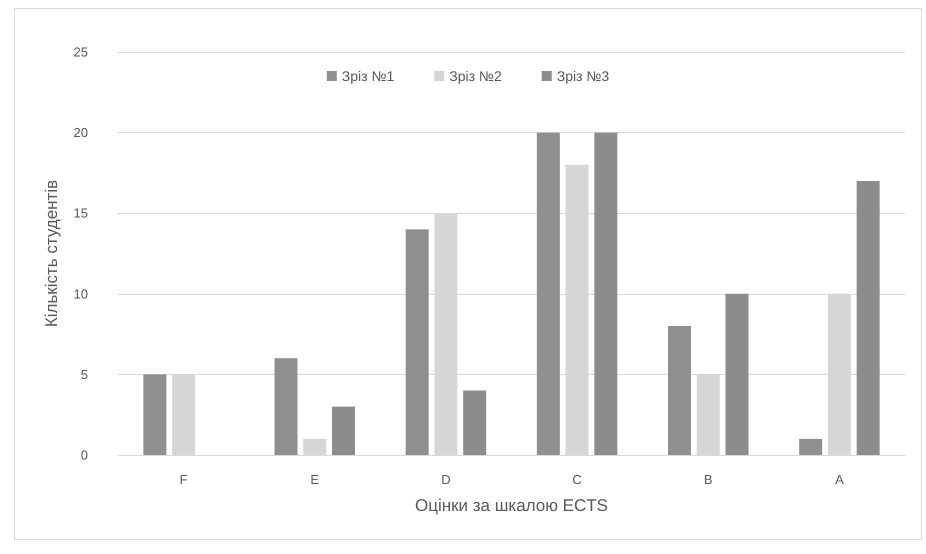  What do you see at coordinates (81, 52) in the screenshot?
I see `y-tick-label: 25` at bounding box center [81, 52].